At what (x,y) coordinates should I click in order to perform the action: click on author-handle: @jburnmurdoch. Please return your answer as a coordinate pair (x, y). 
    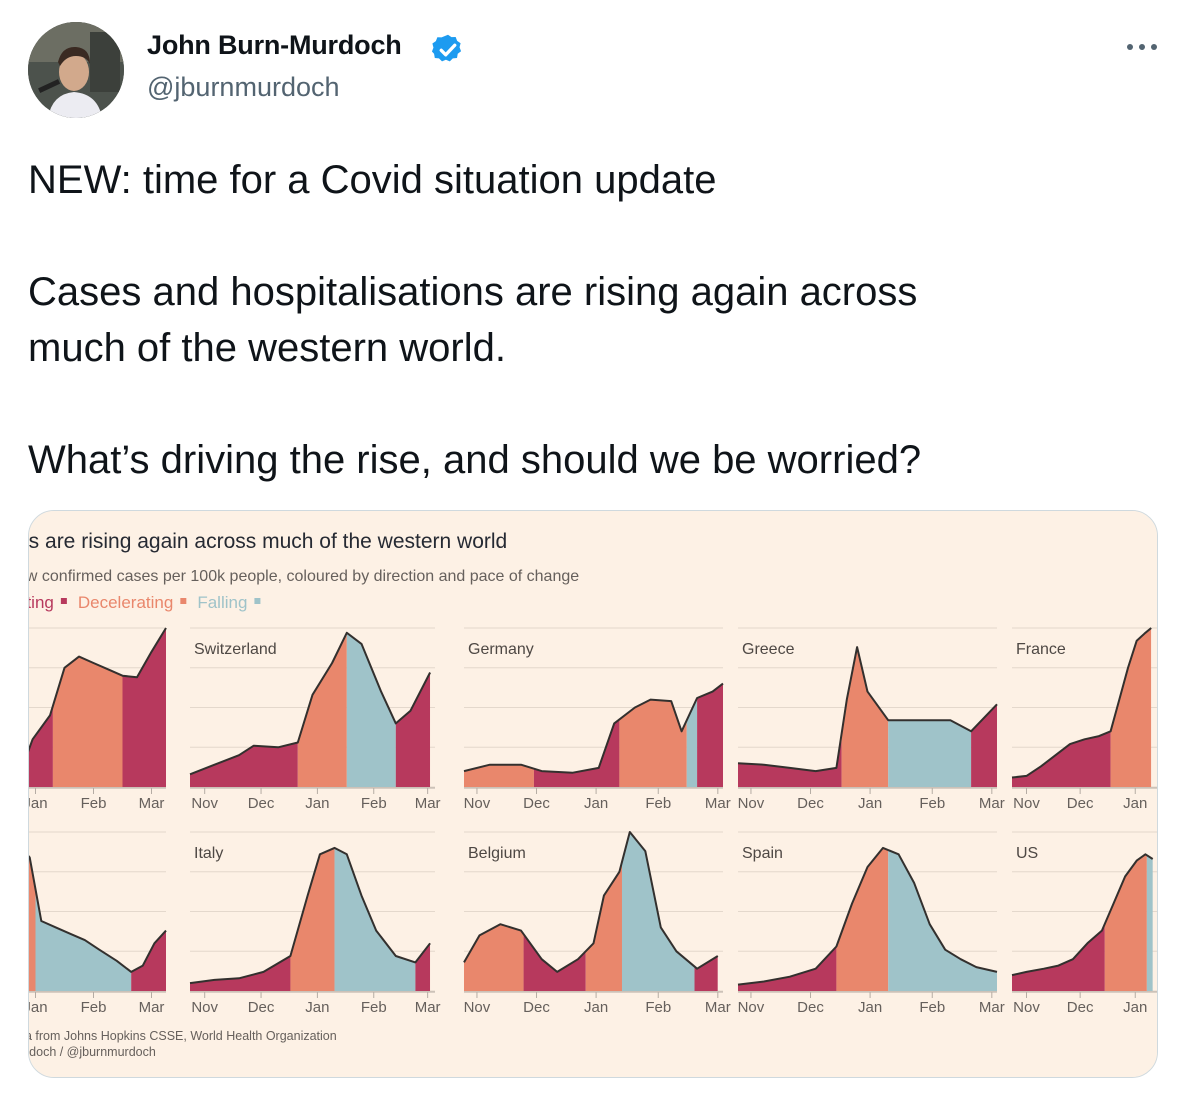
    Looking at the image, I should click on (243, 87).